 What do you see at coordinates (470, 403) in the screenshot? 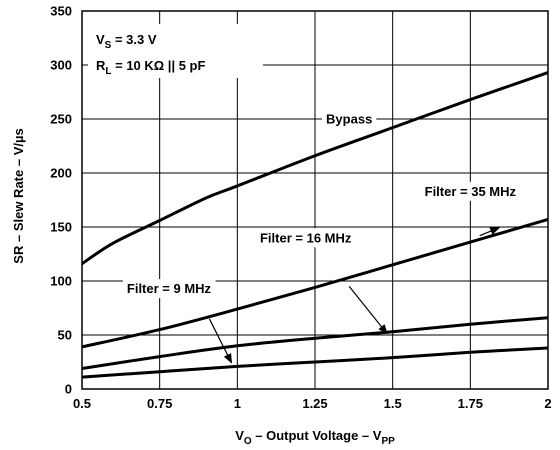
I see `x-tick-label: 1.75` at bounding box center [470, 403].